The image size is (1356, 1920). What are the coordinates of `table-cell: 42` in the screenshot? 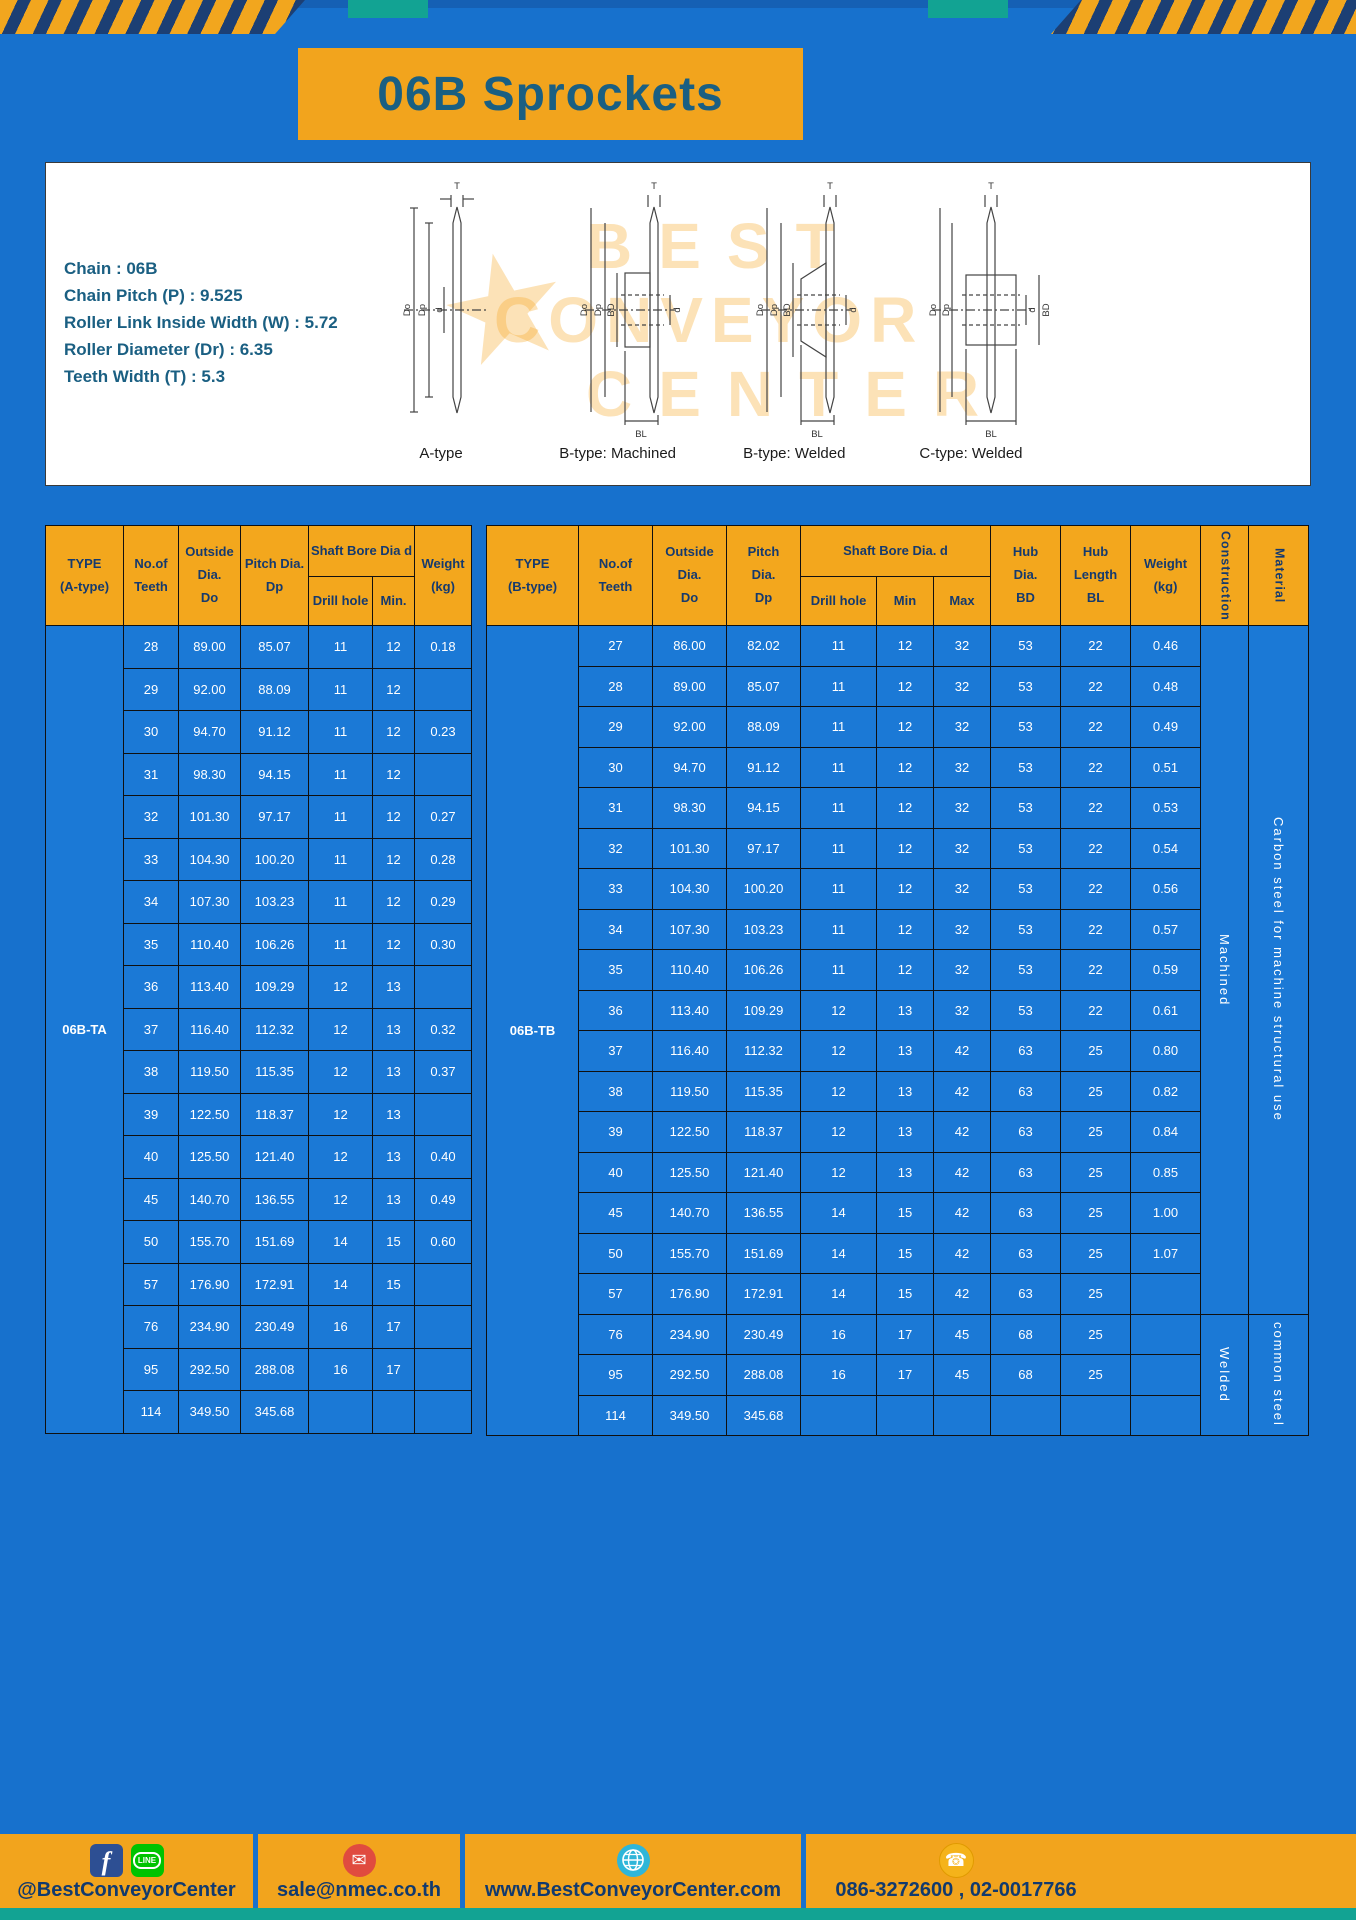 It's located at (962, 1253).